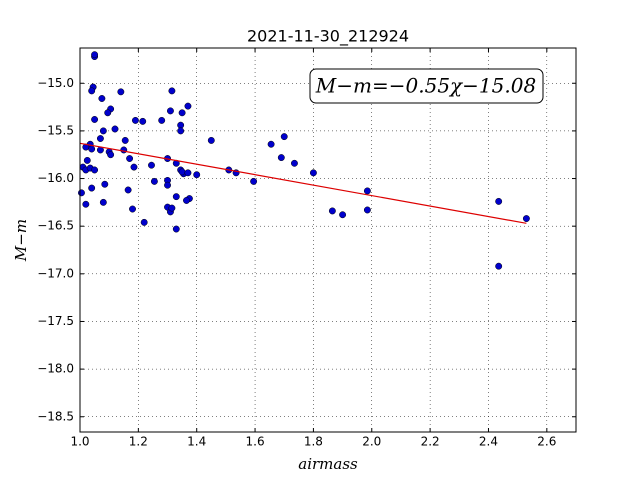 This screenshot has width=640, height=480. I want to click on y-tick-label: −17.0, so click(55, 273).